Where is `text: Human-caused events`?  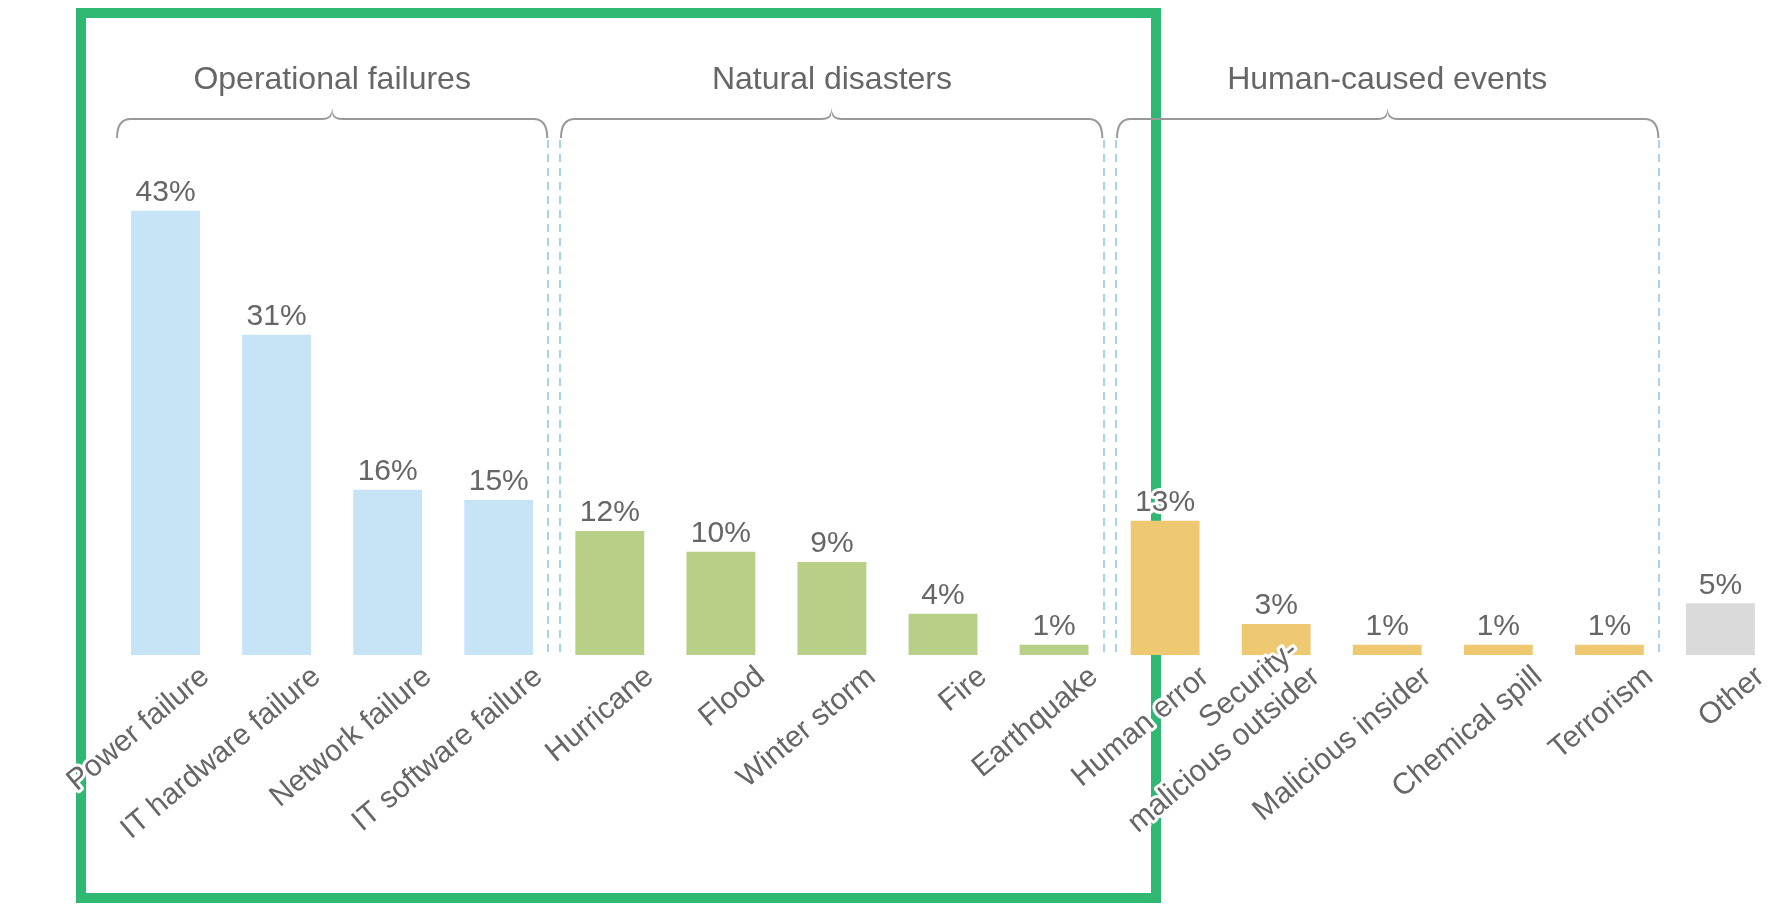 text: Human-caused events is located at coordinates (1387, 77).